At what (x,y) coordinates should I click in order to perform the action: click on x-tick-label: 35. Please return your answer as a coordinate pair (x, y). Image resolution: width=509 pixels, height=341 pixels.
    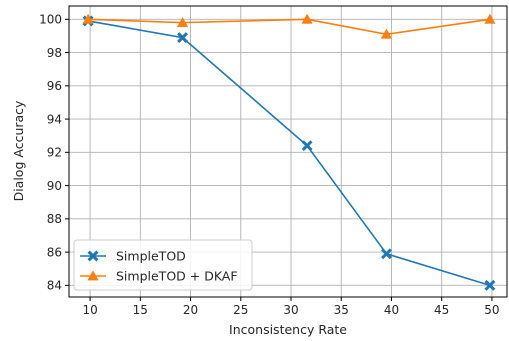
    Looking at the image, I should click on (341, 310).